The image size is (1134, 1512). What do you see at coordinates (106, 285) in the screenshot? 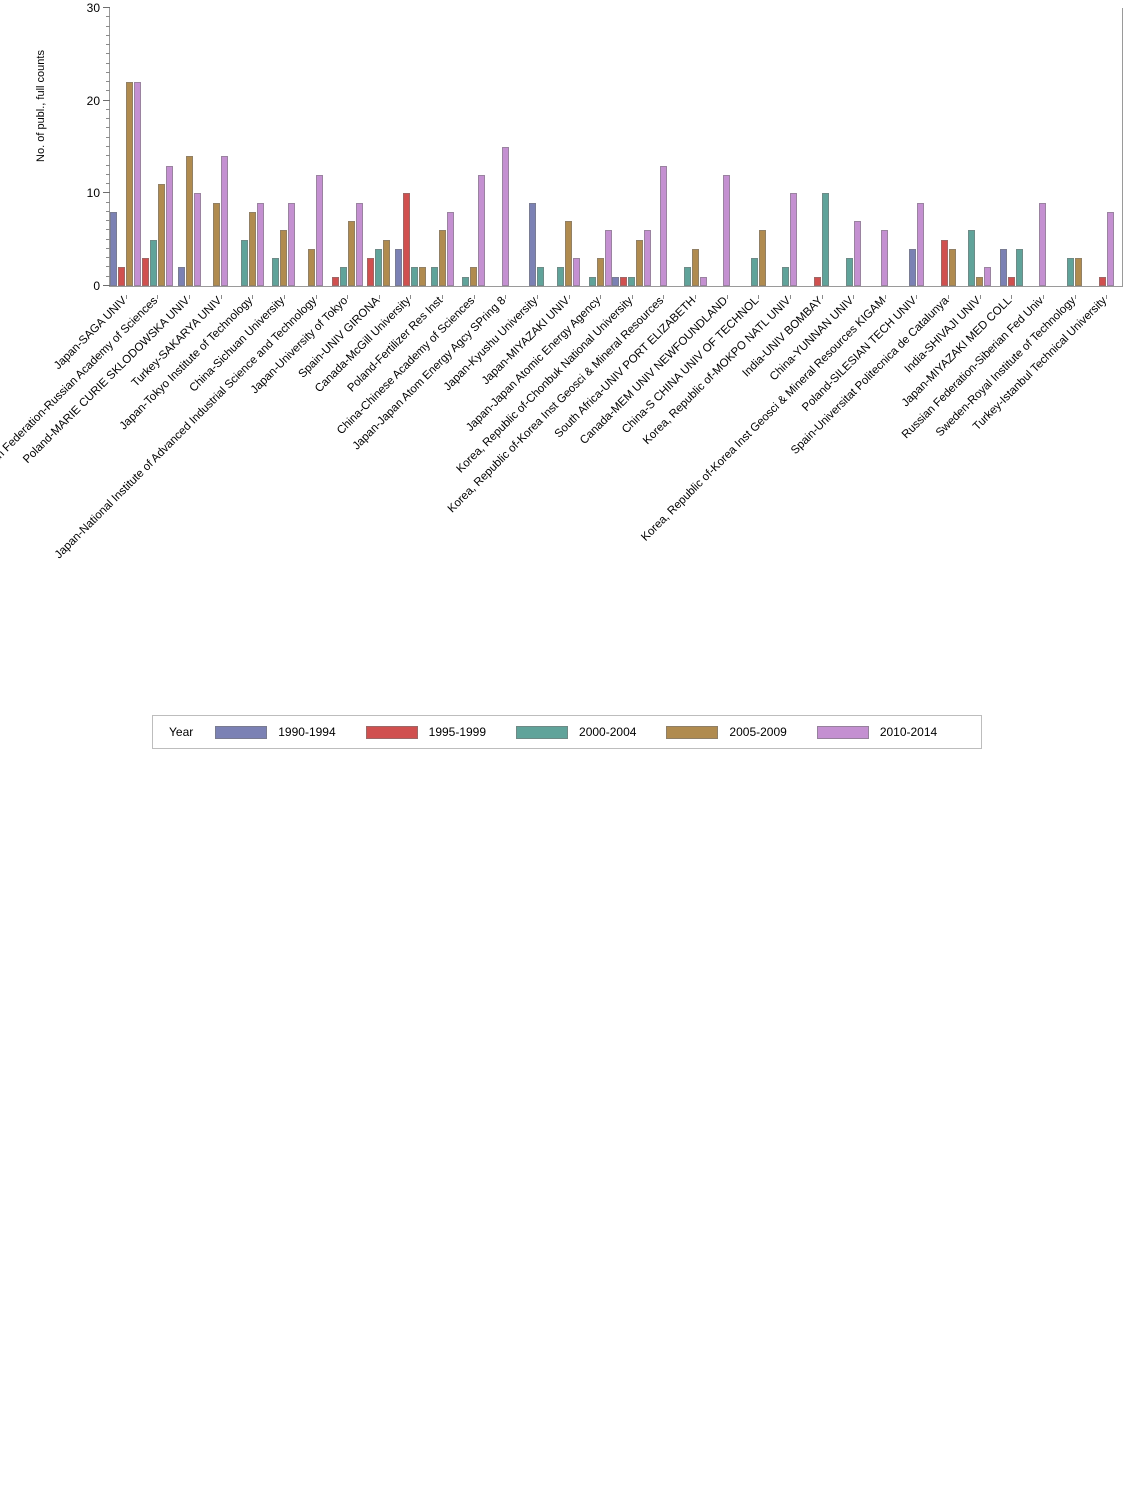
I see `y-axis-major-tick` at bounding box center [106, 285].